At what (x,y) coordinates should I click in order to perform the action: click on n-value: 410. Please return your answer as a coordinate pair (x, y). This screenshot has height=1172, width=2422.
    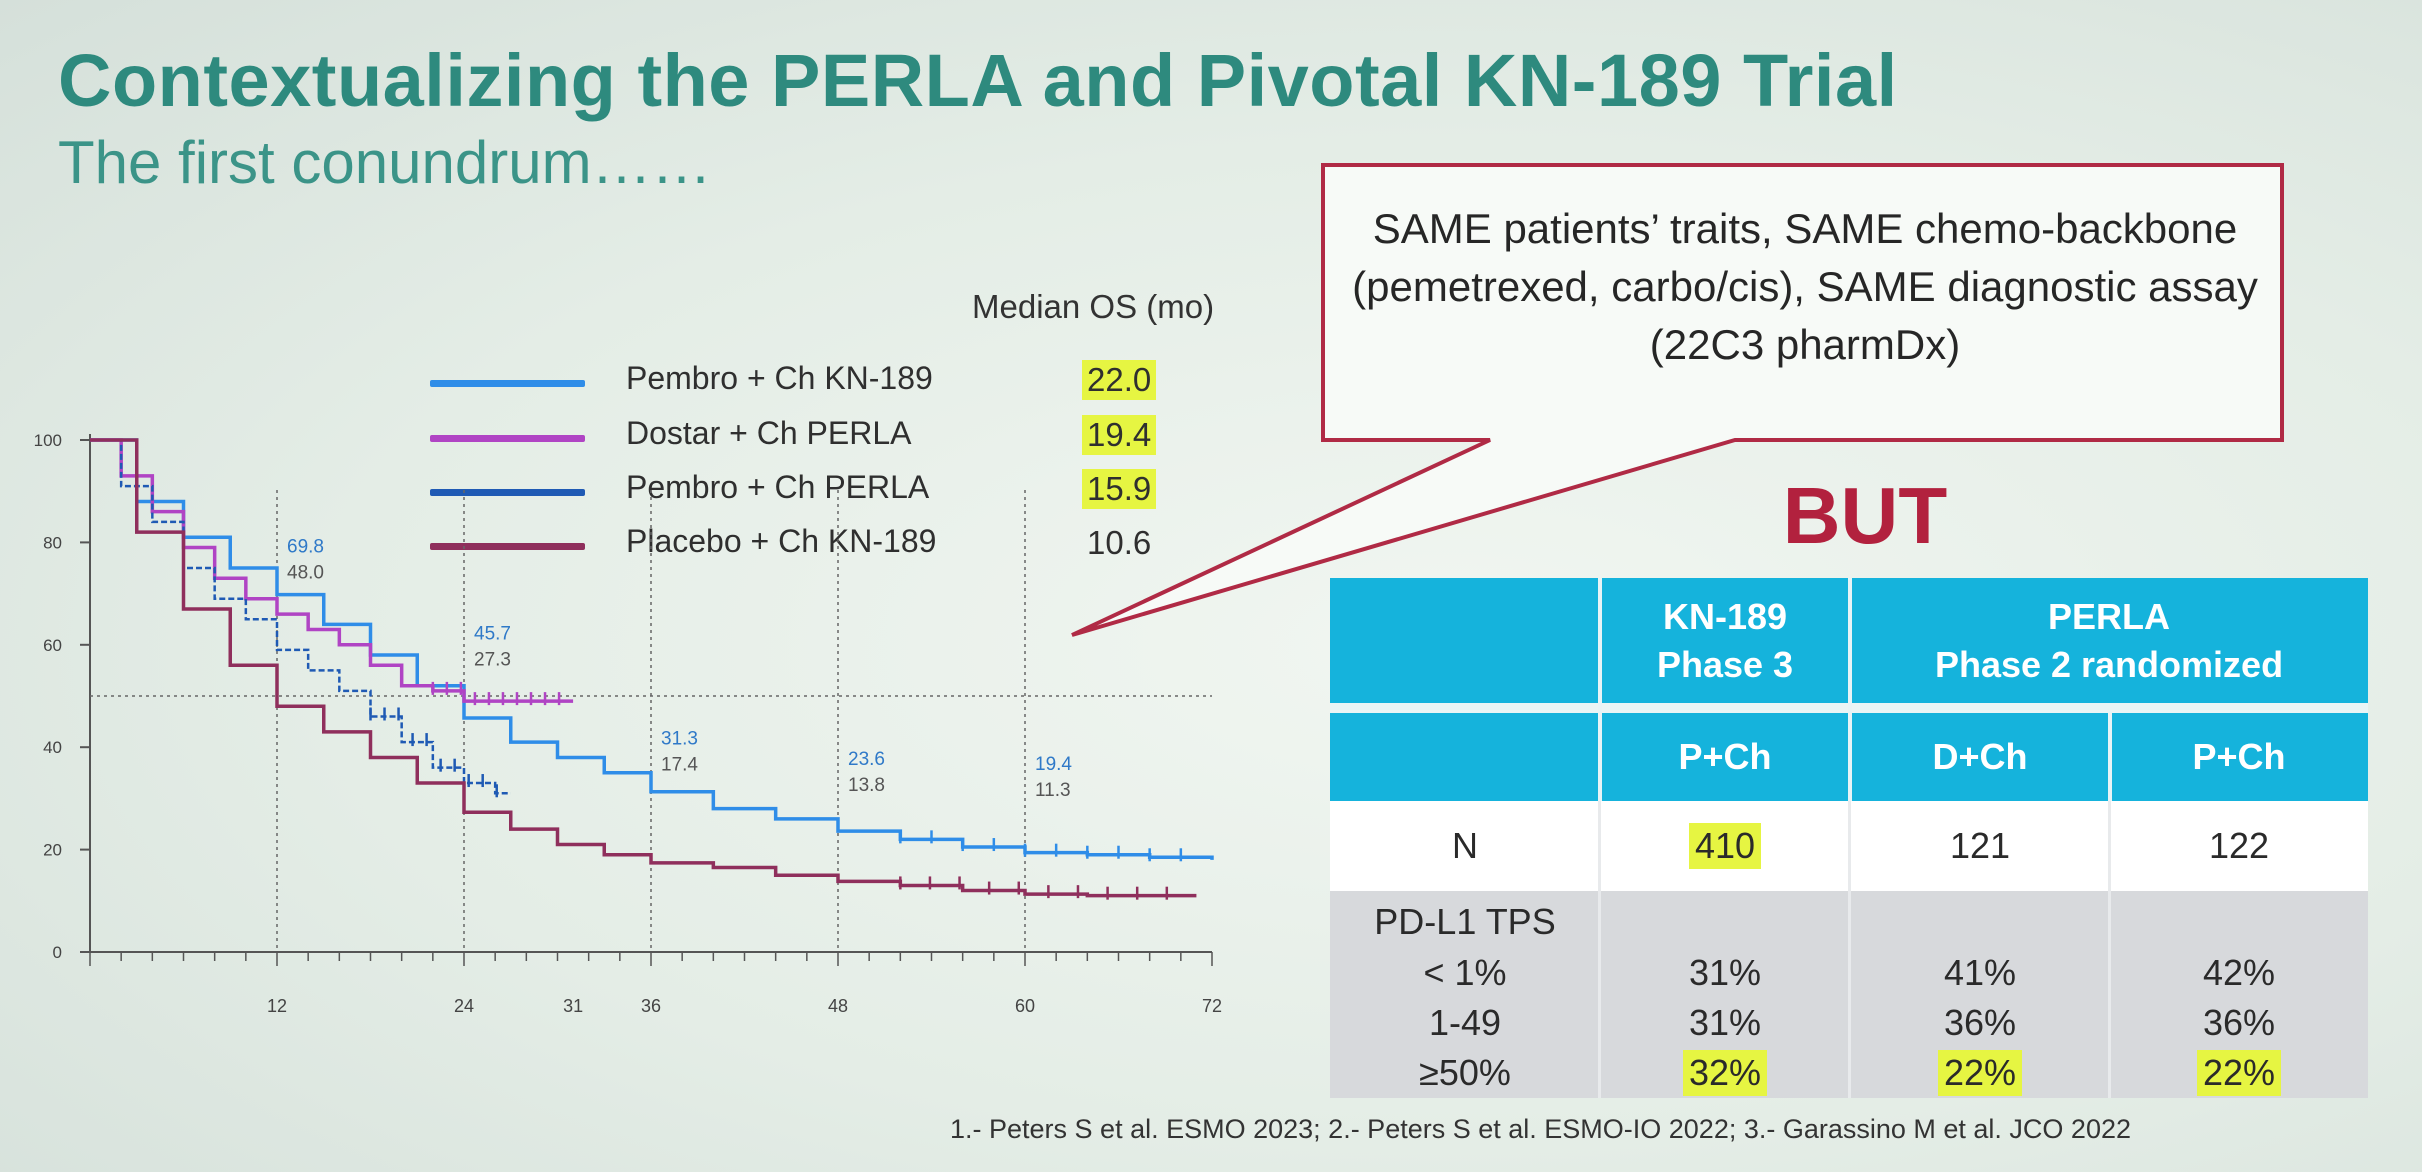
    Looking at the image, I should click on (1725, 846).